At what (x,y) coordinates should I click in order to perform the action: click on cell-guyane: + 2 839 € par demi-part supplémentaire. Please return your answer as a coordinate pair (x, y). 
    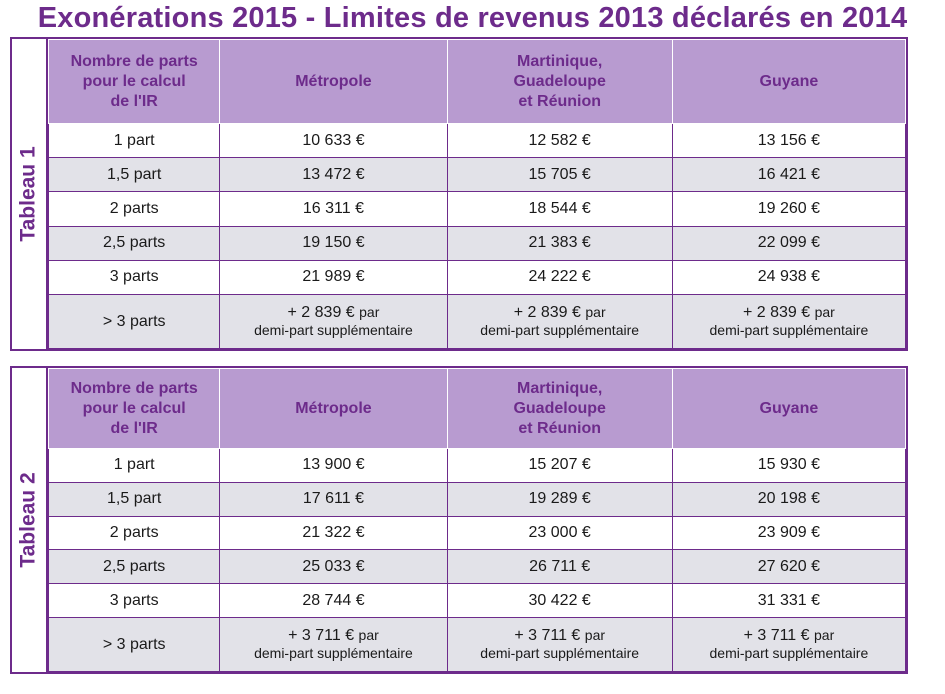
    Looking at the image, I should click on (789, 321).